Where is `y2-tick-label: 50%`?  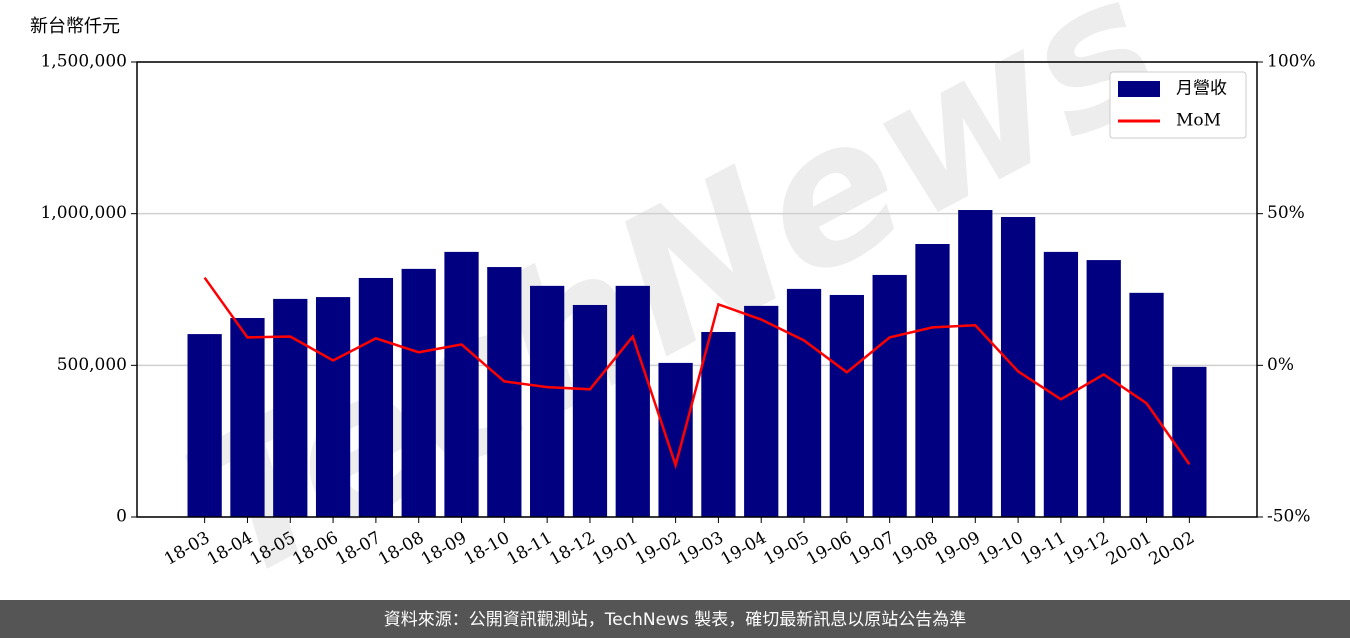
y2-tick-label: 50% is located at coordinates (1286, 213).